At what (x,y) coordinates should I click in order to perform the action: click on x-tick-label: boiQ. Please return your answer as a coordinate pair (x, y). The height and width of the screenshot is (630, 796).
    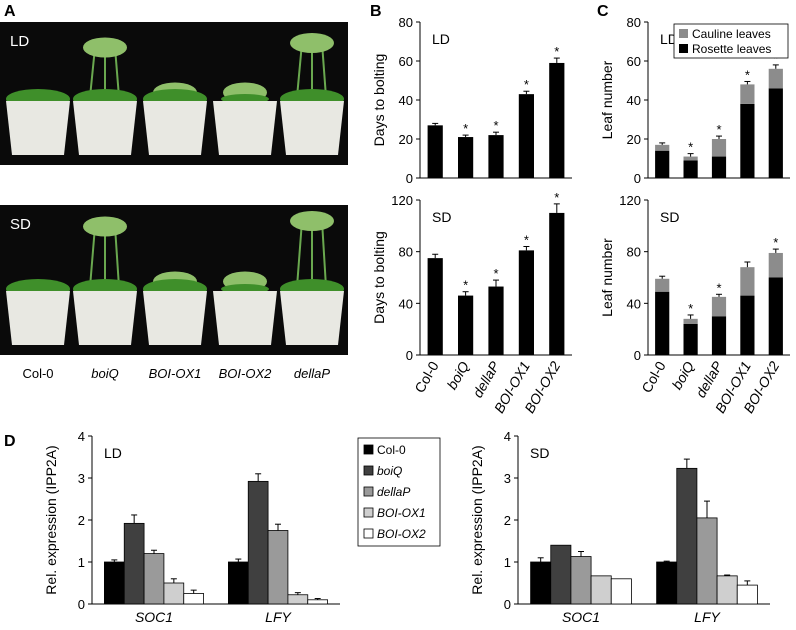
    Looking at the image, I should click on (458, 375).